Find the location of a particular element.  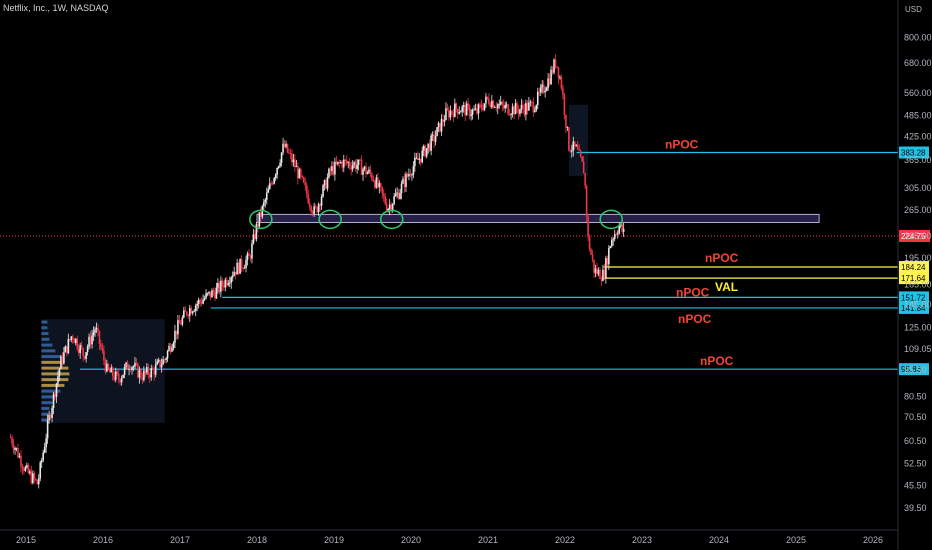

currency-label: USD is located at coordinates (913, 9).